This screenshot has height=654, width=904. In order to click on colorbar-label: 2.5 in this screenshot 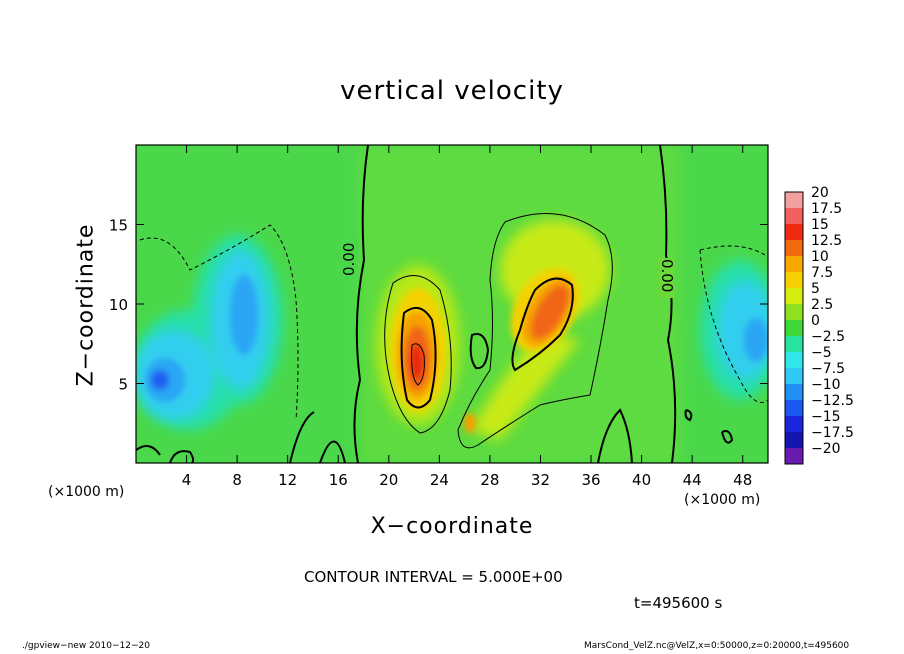, I will do `click(822, 305)`.